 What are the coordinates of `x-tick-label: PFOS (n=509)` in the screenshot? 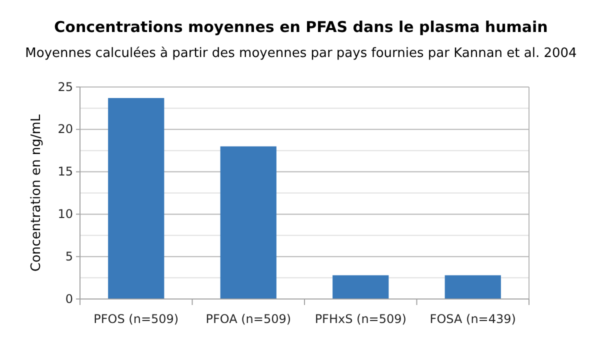 It's located at (136, 319).